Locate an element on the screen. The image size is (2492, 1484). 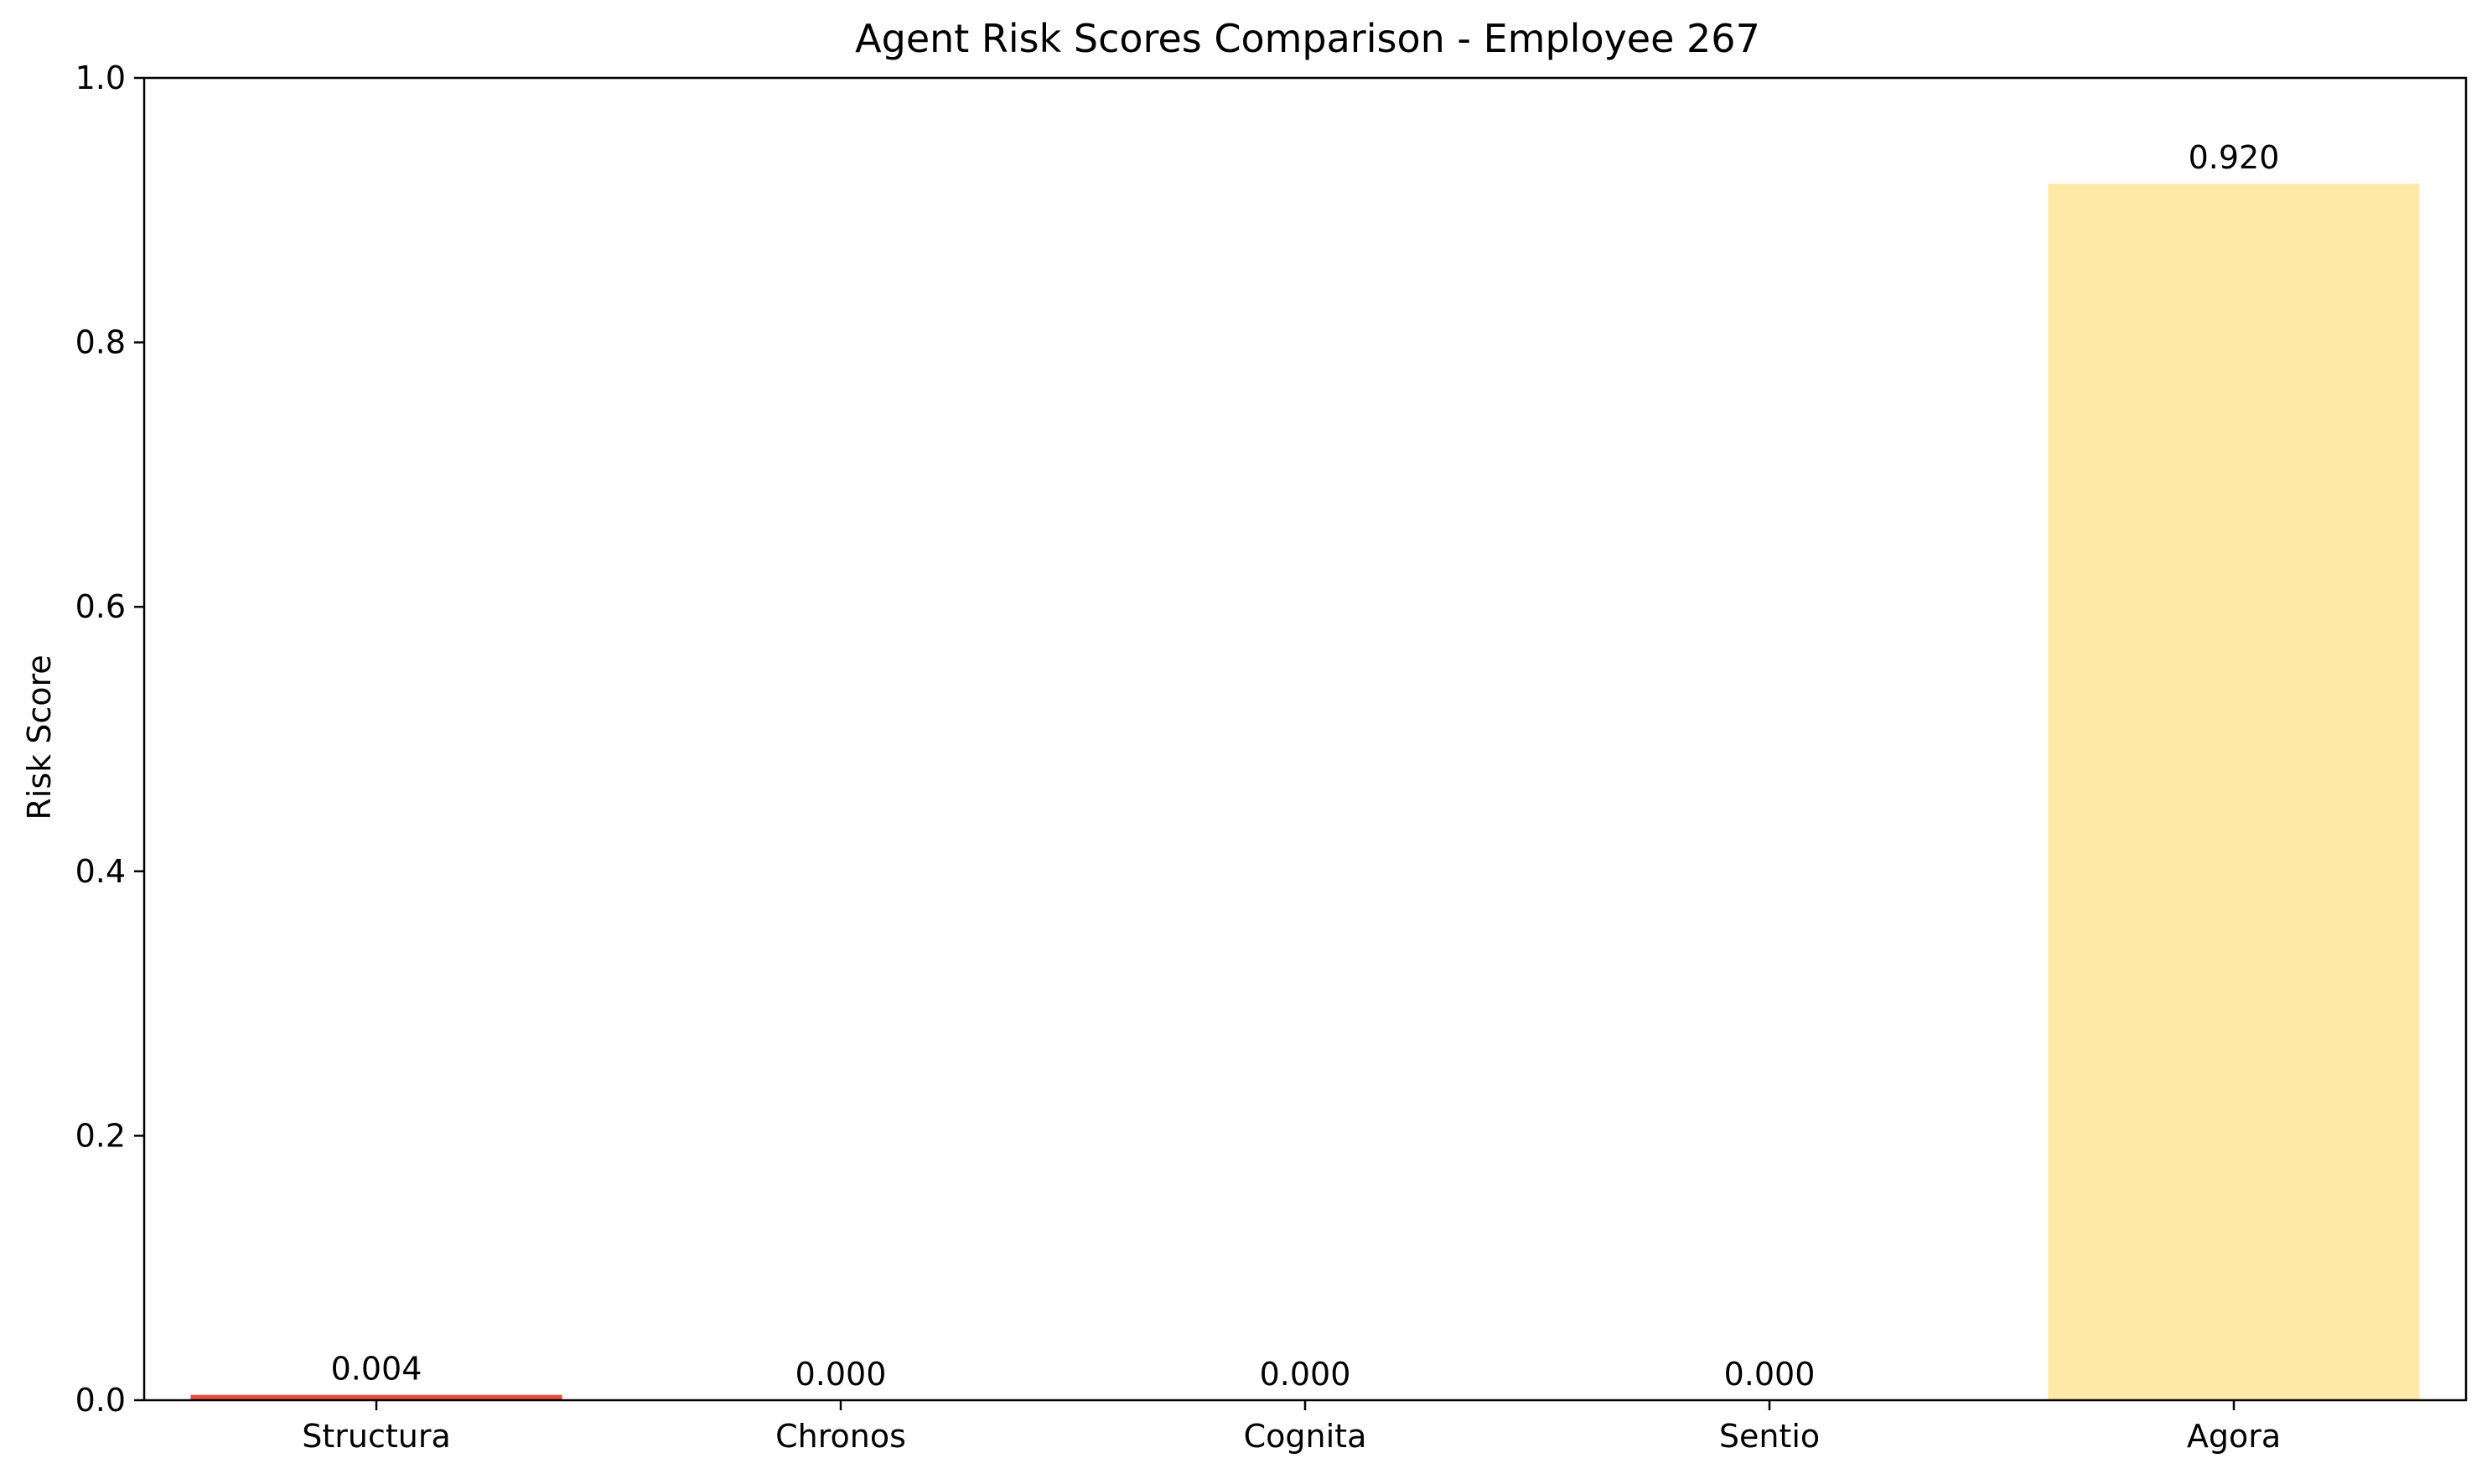
x-tick-label-sentio: Sentio is located at coordinates (1770, 1437).